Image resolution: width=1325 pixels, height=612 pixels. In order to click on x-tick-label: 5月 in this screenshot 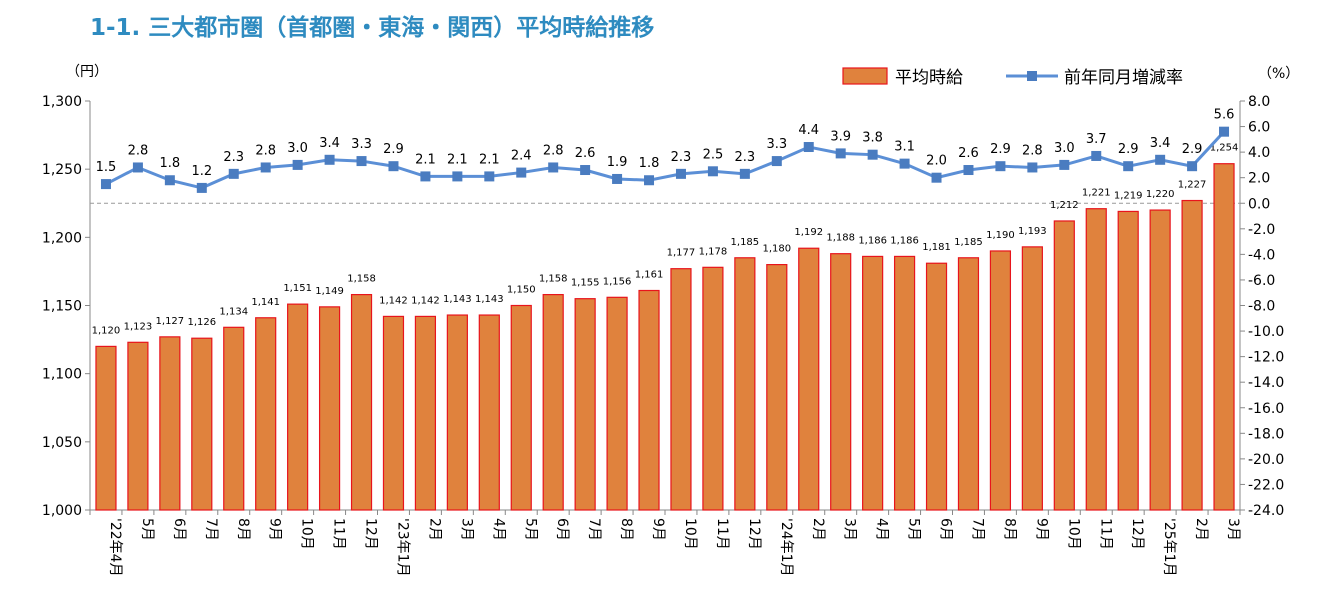, I will do `click(914, 529)`.